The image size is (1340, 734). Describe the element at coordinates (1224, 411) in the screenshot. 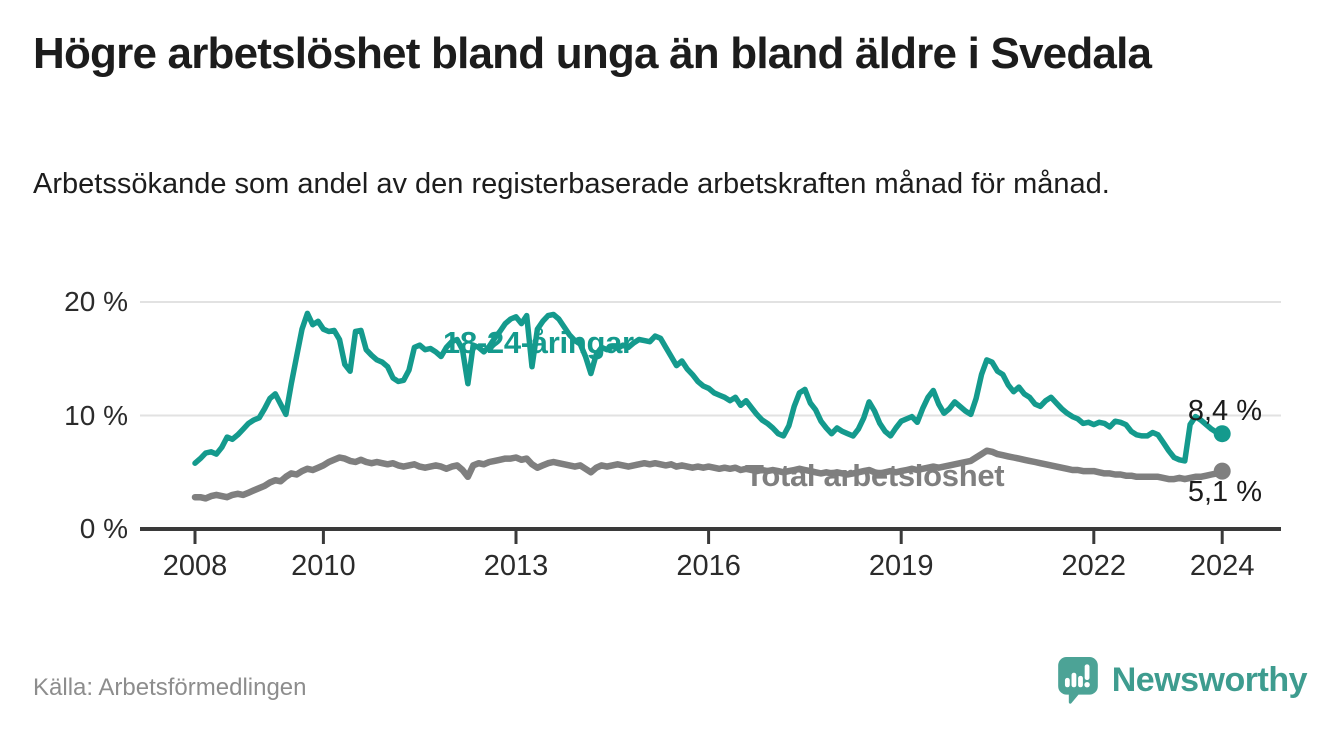

I see `latest-value-label-young: 8,4 %` at that location.